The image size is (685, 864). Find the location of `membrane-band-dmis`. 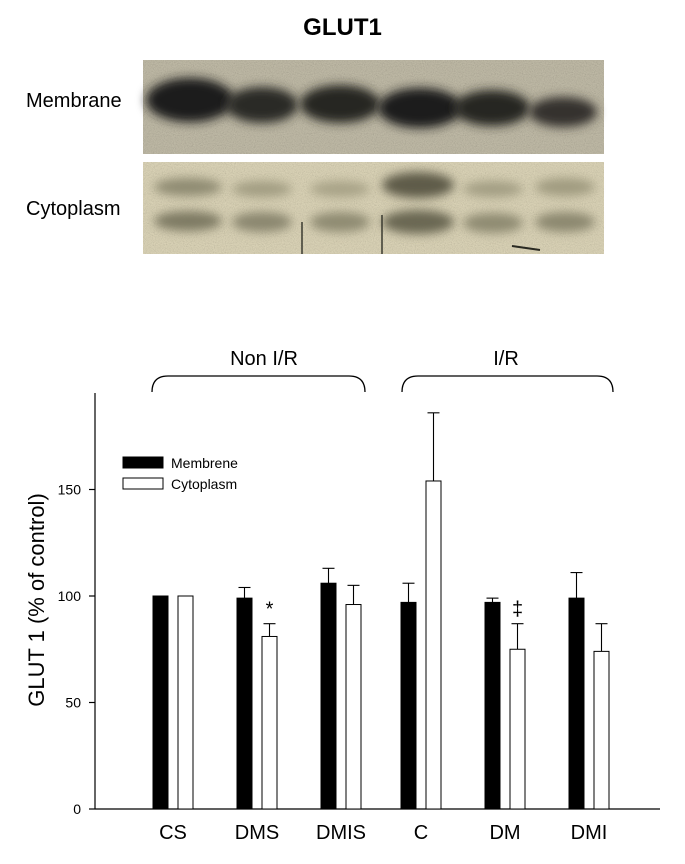

membrane-band-dmis is located at coordinates (340, 104).